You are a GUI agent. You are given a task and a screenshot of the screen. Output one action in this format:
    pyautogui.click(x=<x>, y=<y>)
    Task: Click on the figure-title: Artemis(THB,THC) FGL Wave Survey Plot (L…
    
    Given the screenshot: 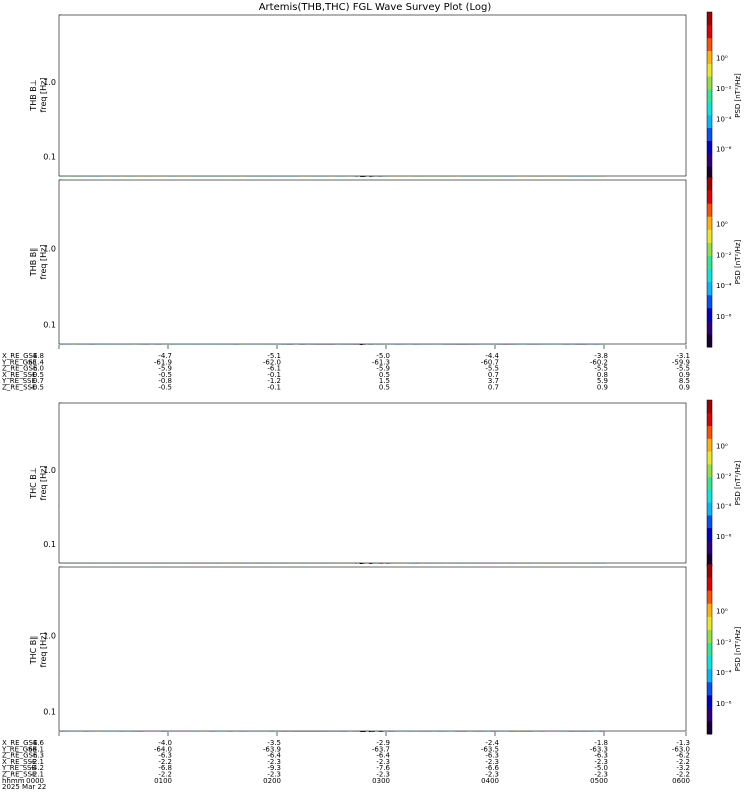 What is the action you would take?
    pyautogui.click(x=375, y=7)
    